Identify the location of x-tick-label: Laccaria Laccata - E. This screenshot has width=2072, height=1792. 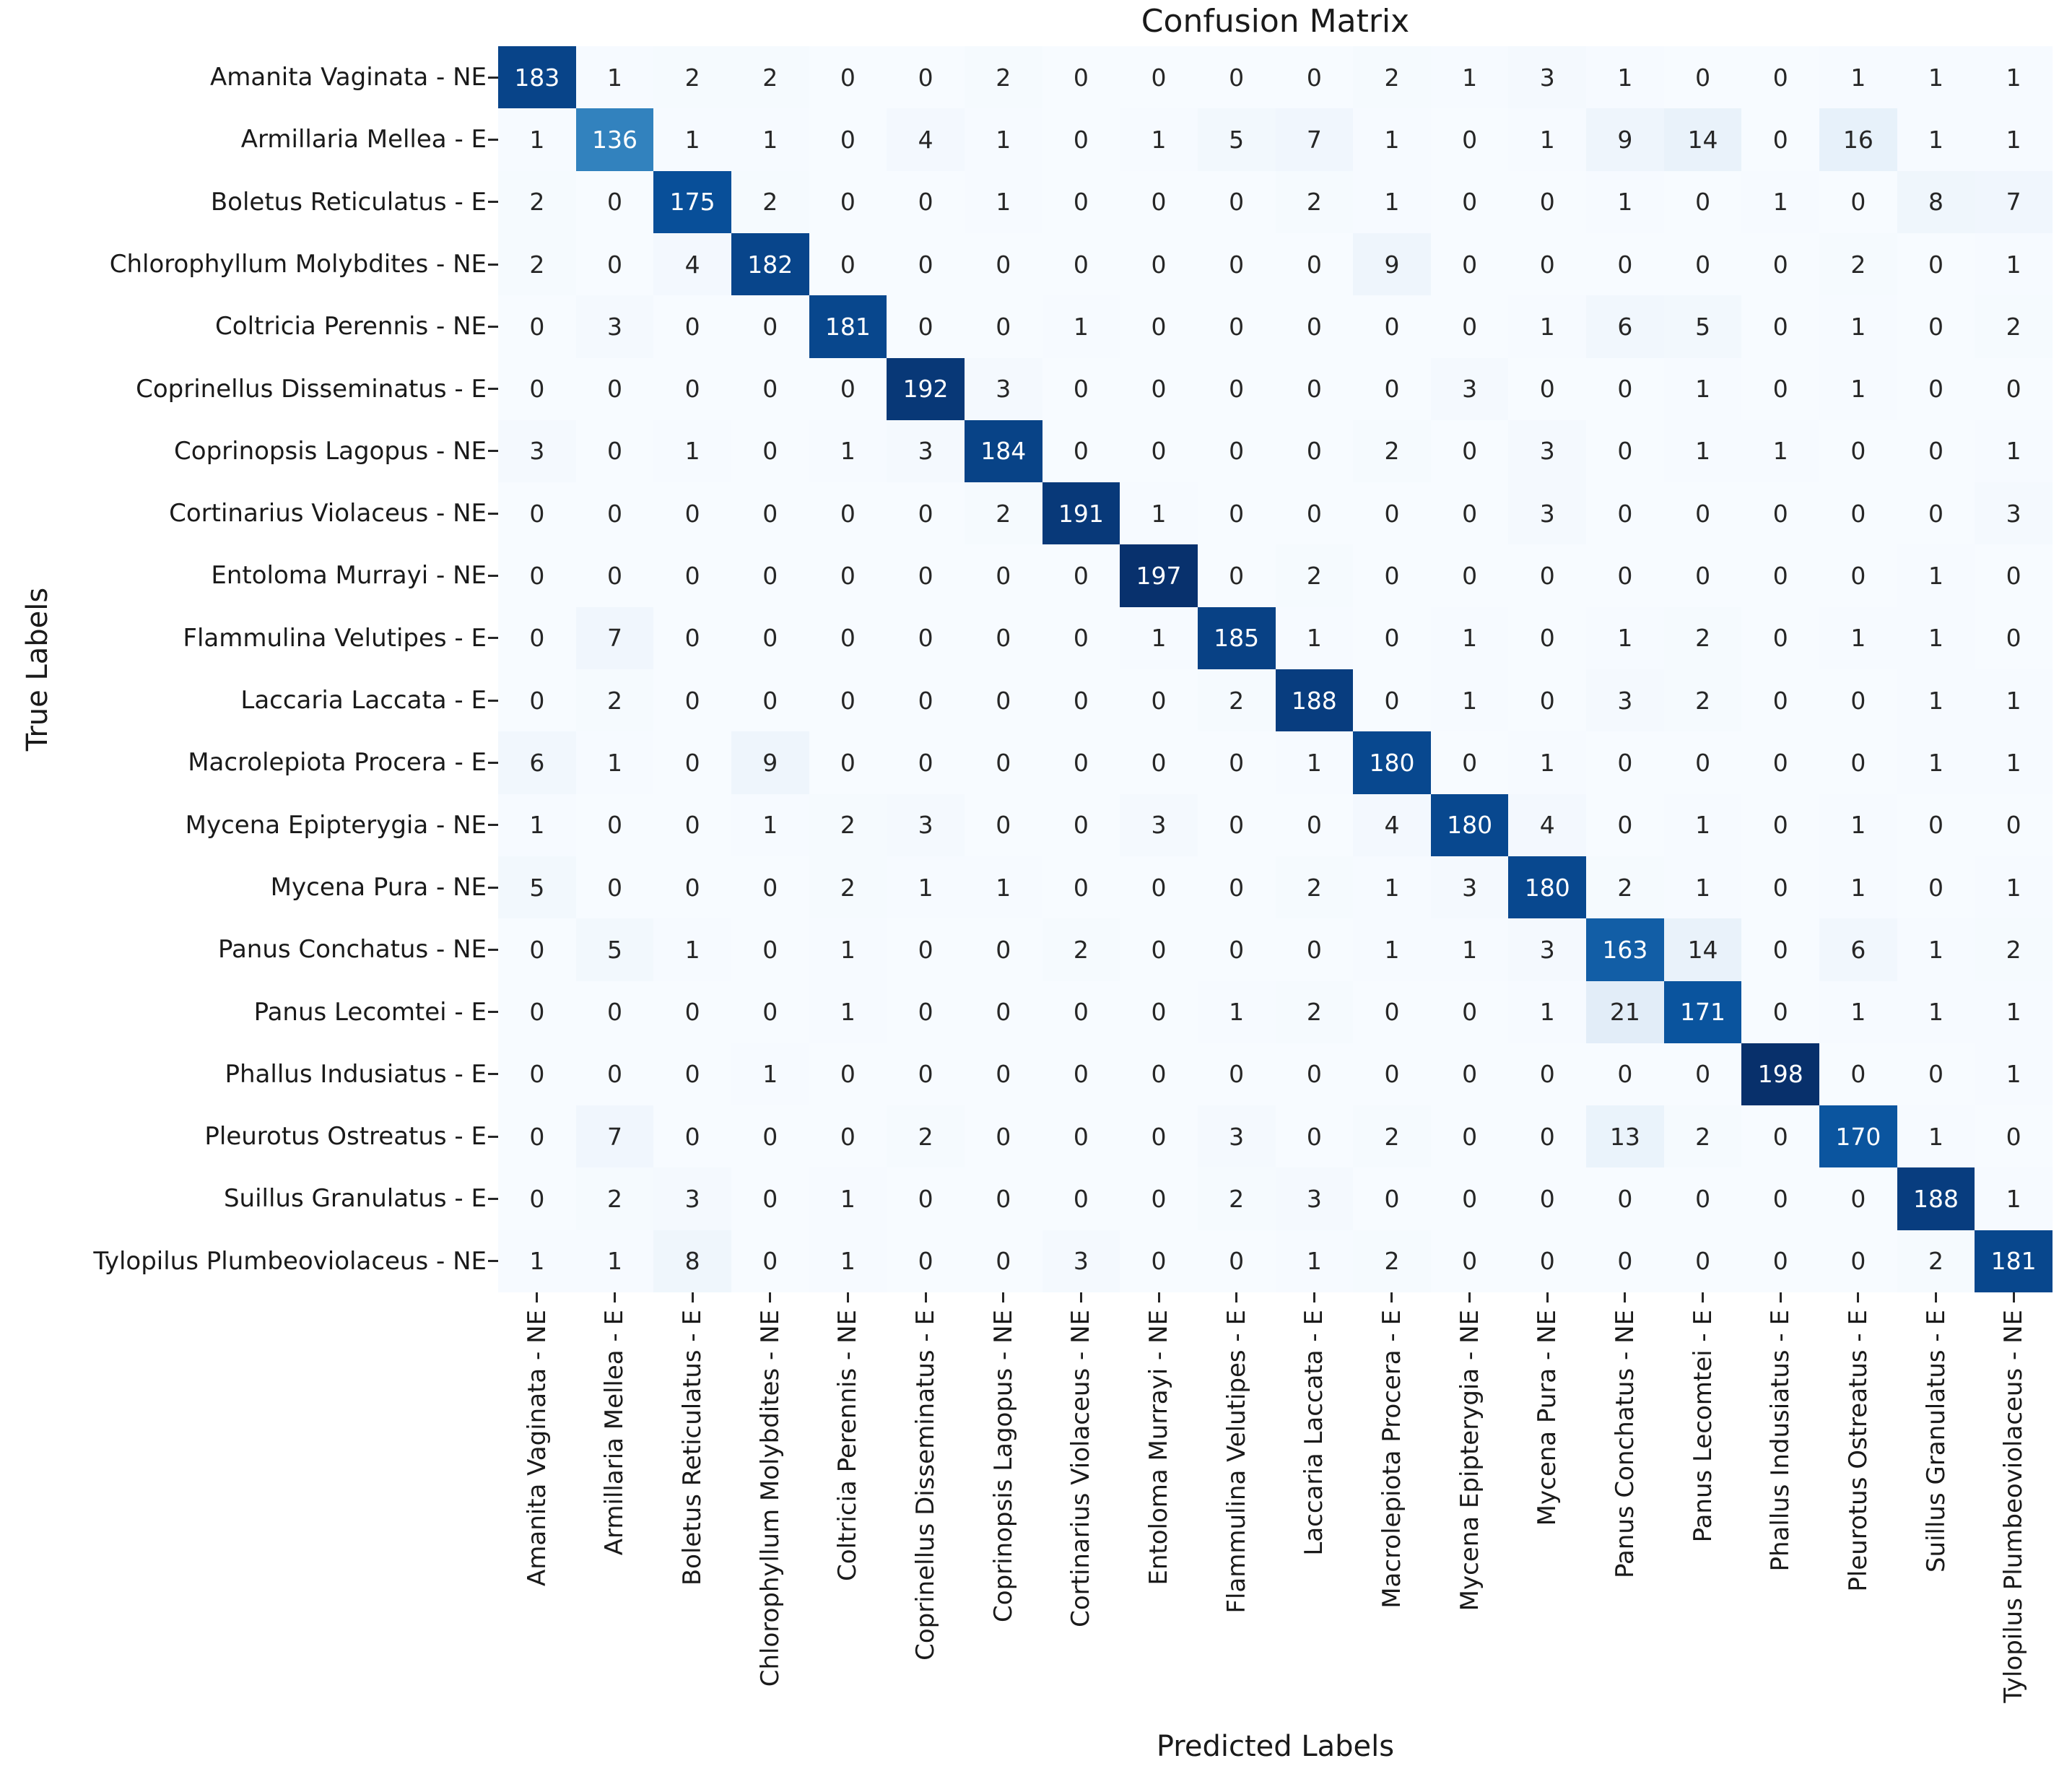
(1314, 1433).